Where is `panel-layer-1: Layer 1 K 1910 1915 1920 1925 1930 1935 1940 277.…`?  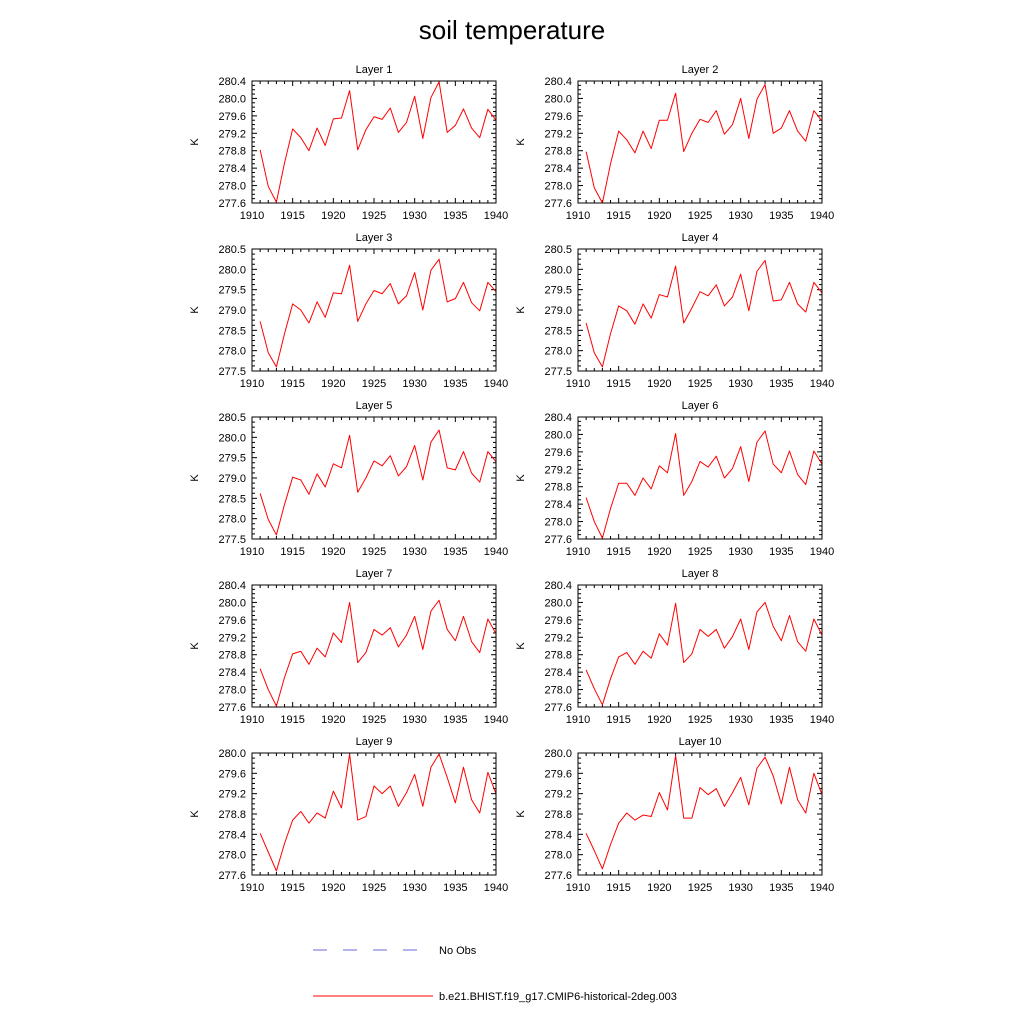
panel-layer-1: Layer 1 K 1910 1915 1920 1925 1930 1935 1940 277.… is located at coordinates (348, 143).